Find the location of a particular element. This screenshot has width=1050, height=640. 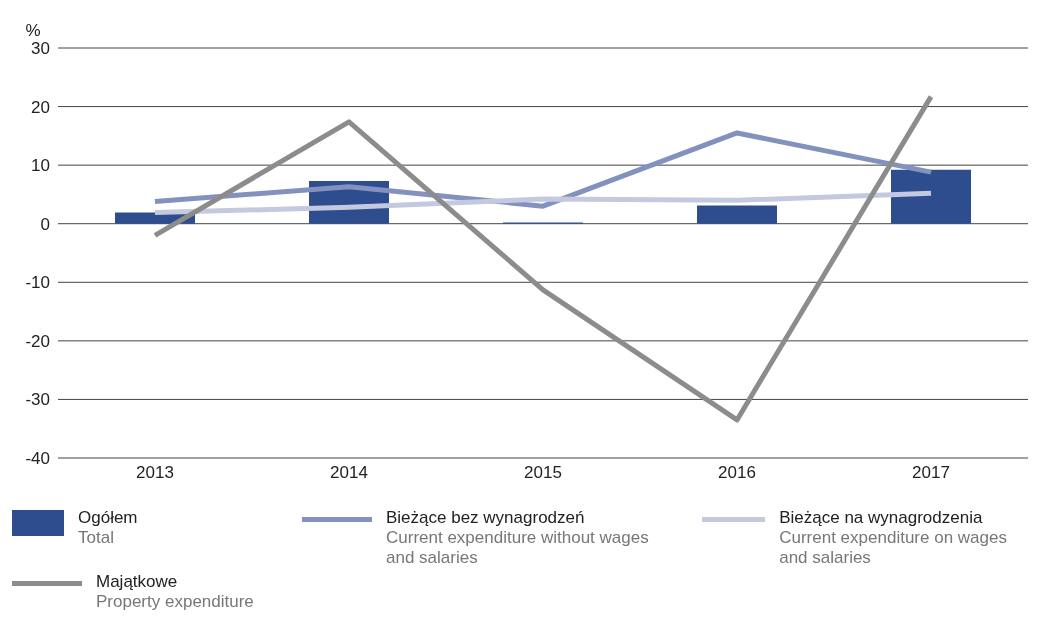

y-tick-label: -10 is located at coordinates (37, 283).